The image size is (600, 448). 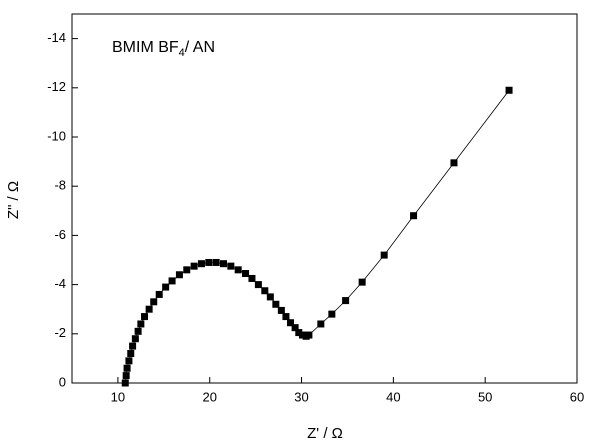 What do you see at coordinates (60, 234) in the screenshot?
I see `y-tick-label: -6` at bounding box center [60, 234].